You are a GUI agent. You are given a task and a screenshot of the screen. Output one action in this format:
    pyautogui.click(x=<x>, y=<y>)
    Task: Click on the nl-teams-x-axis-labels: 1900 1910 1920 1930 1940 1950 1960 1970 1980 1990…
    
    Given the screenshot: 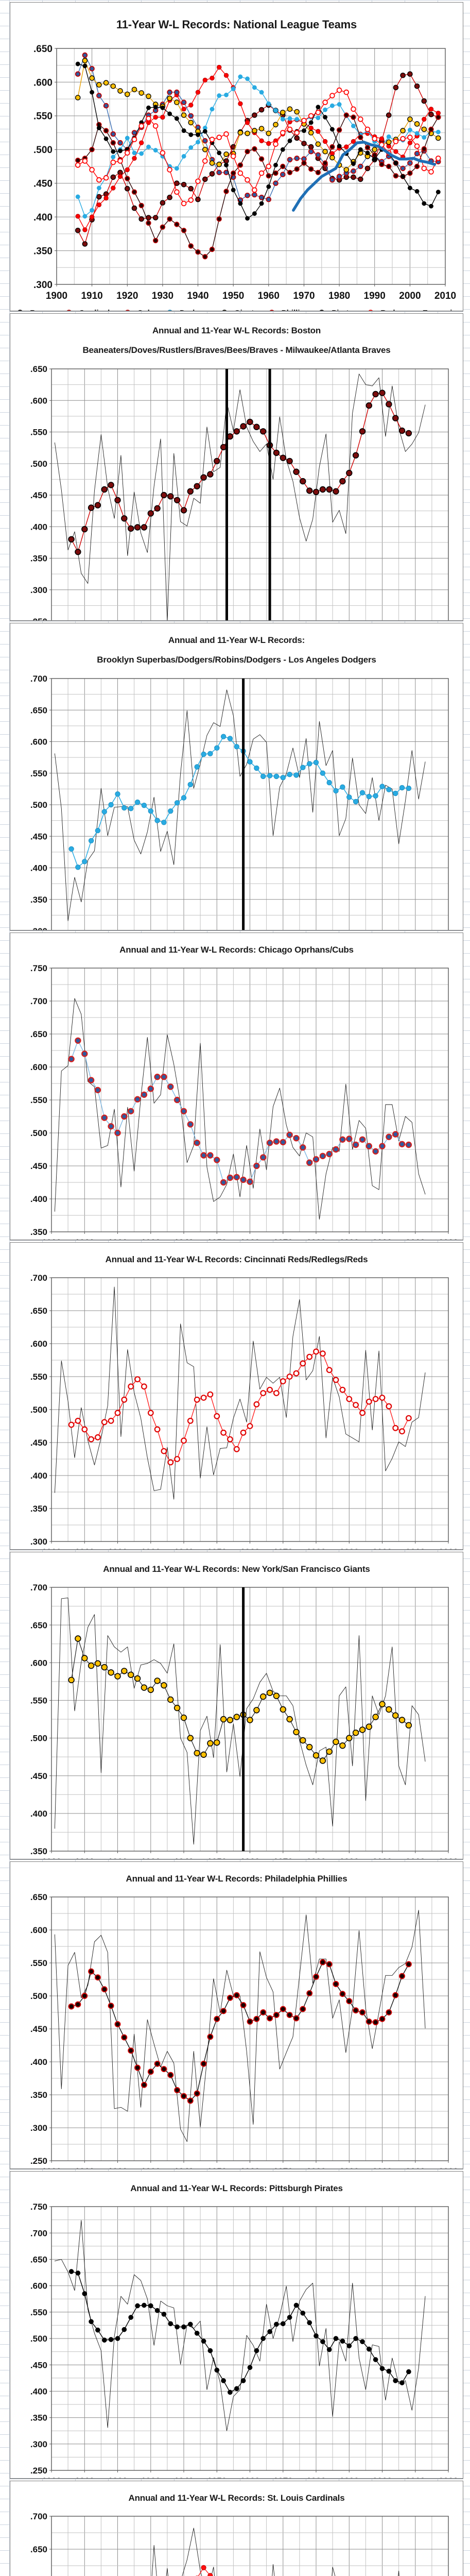 What is the action you would take?
    pyautogui.click(x=251, y=292)
    